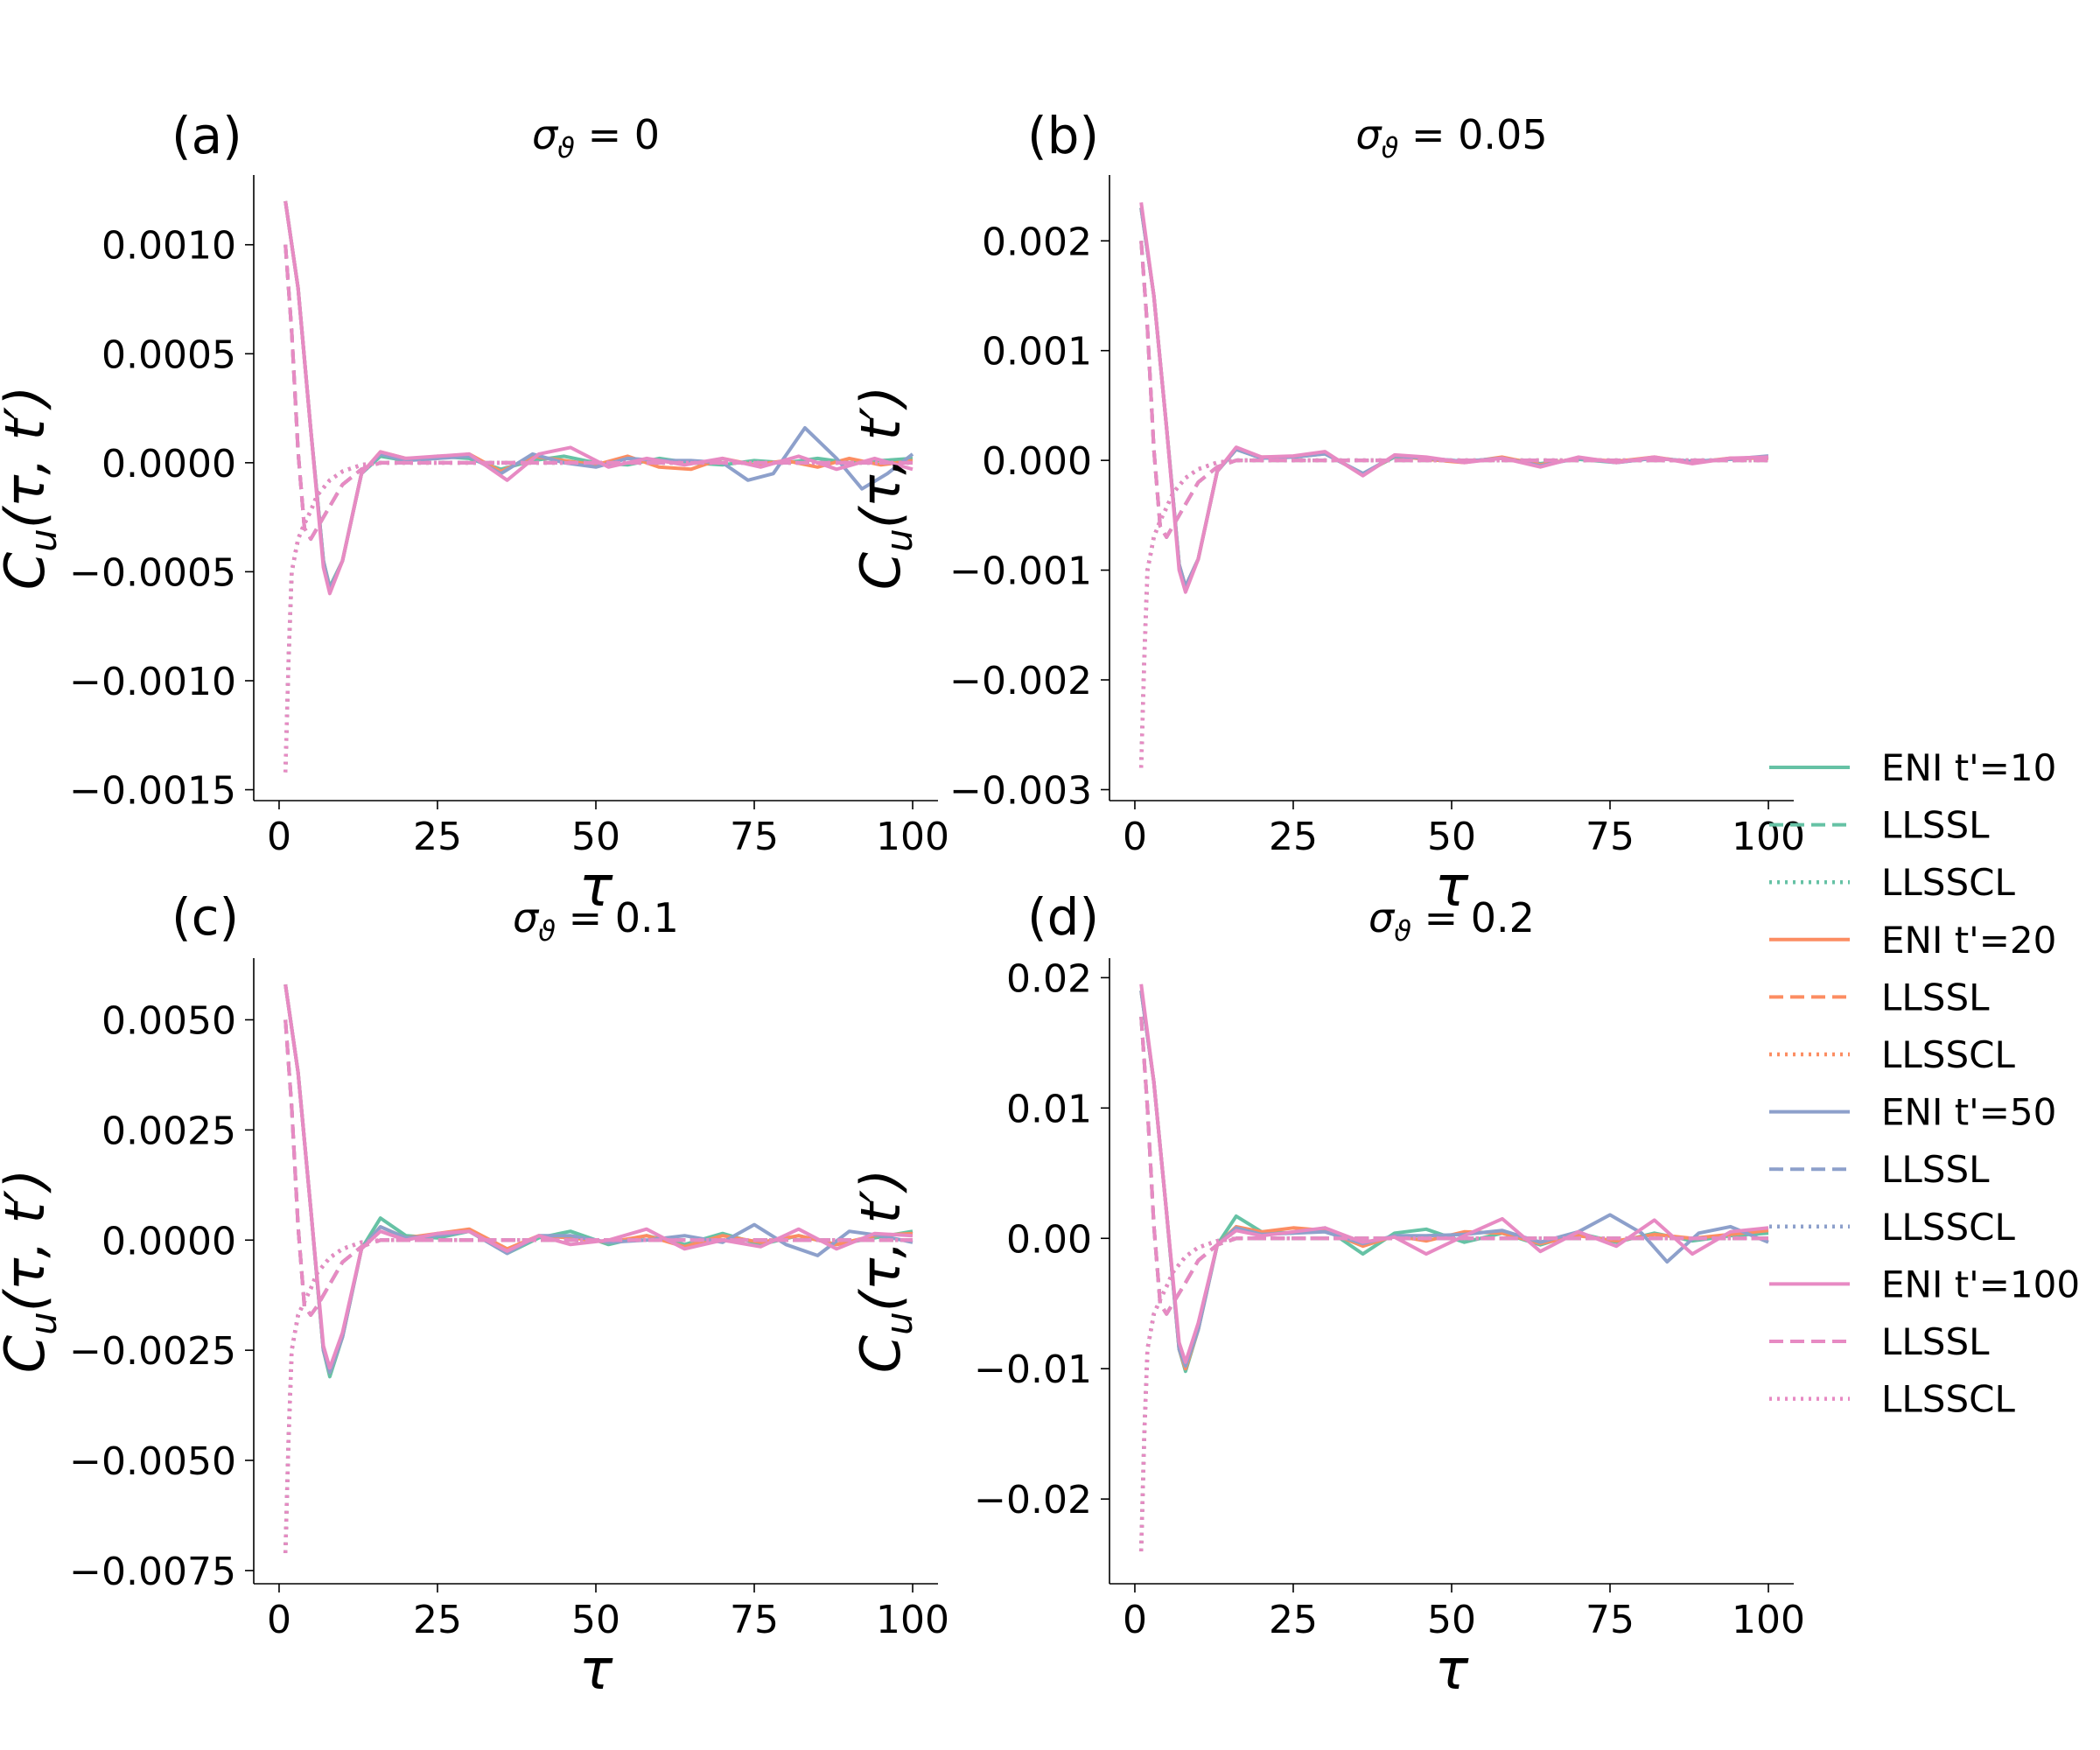  What do you see at coordinates (596, 137) in the screenshot?
I see `panel-title: σϑ = 0` at bounding box center [596, 137].